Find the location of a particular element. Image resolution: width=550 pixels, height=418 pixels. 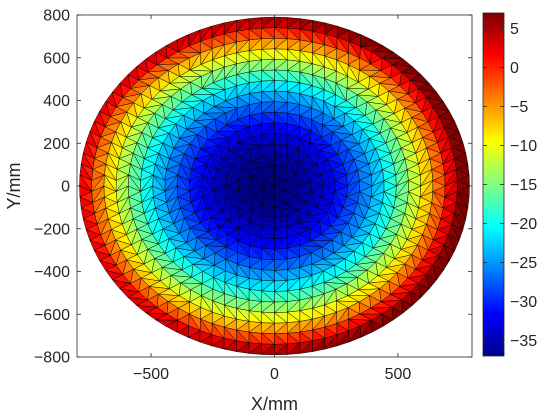

colorbar-tick-label: −5 is located at coordinates (519, 107).